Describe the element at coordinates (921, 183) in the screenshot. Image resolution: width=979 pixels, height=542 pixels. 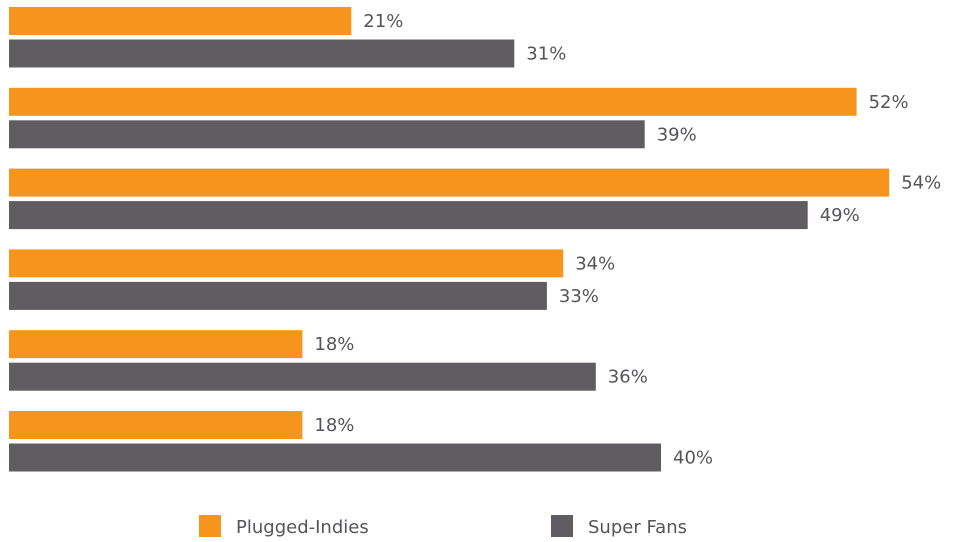
I see `value-label-plugged-indies-3: 54%` at that location.